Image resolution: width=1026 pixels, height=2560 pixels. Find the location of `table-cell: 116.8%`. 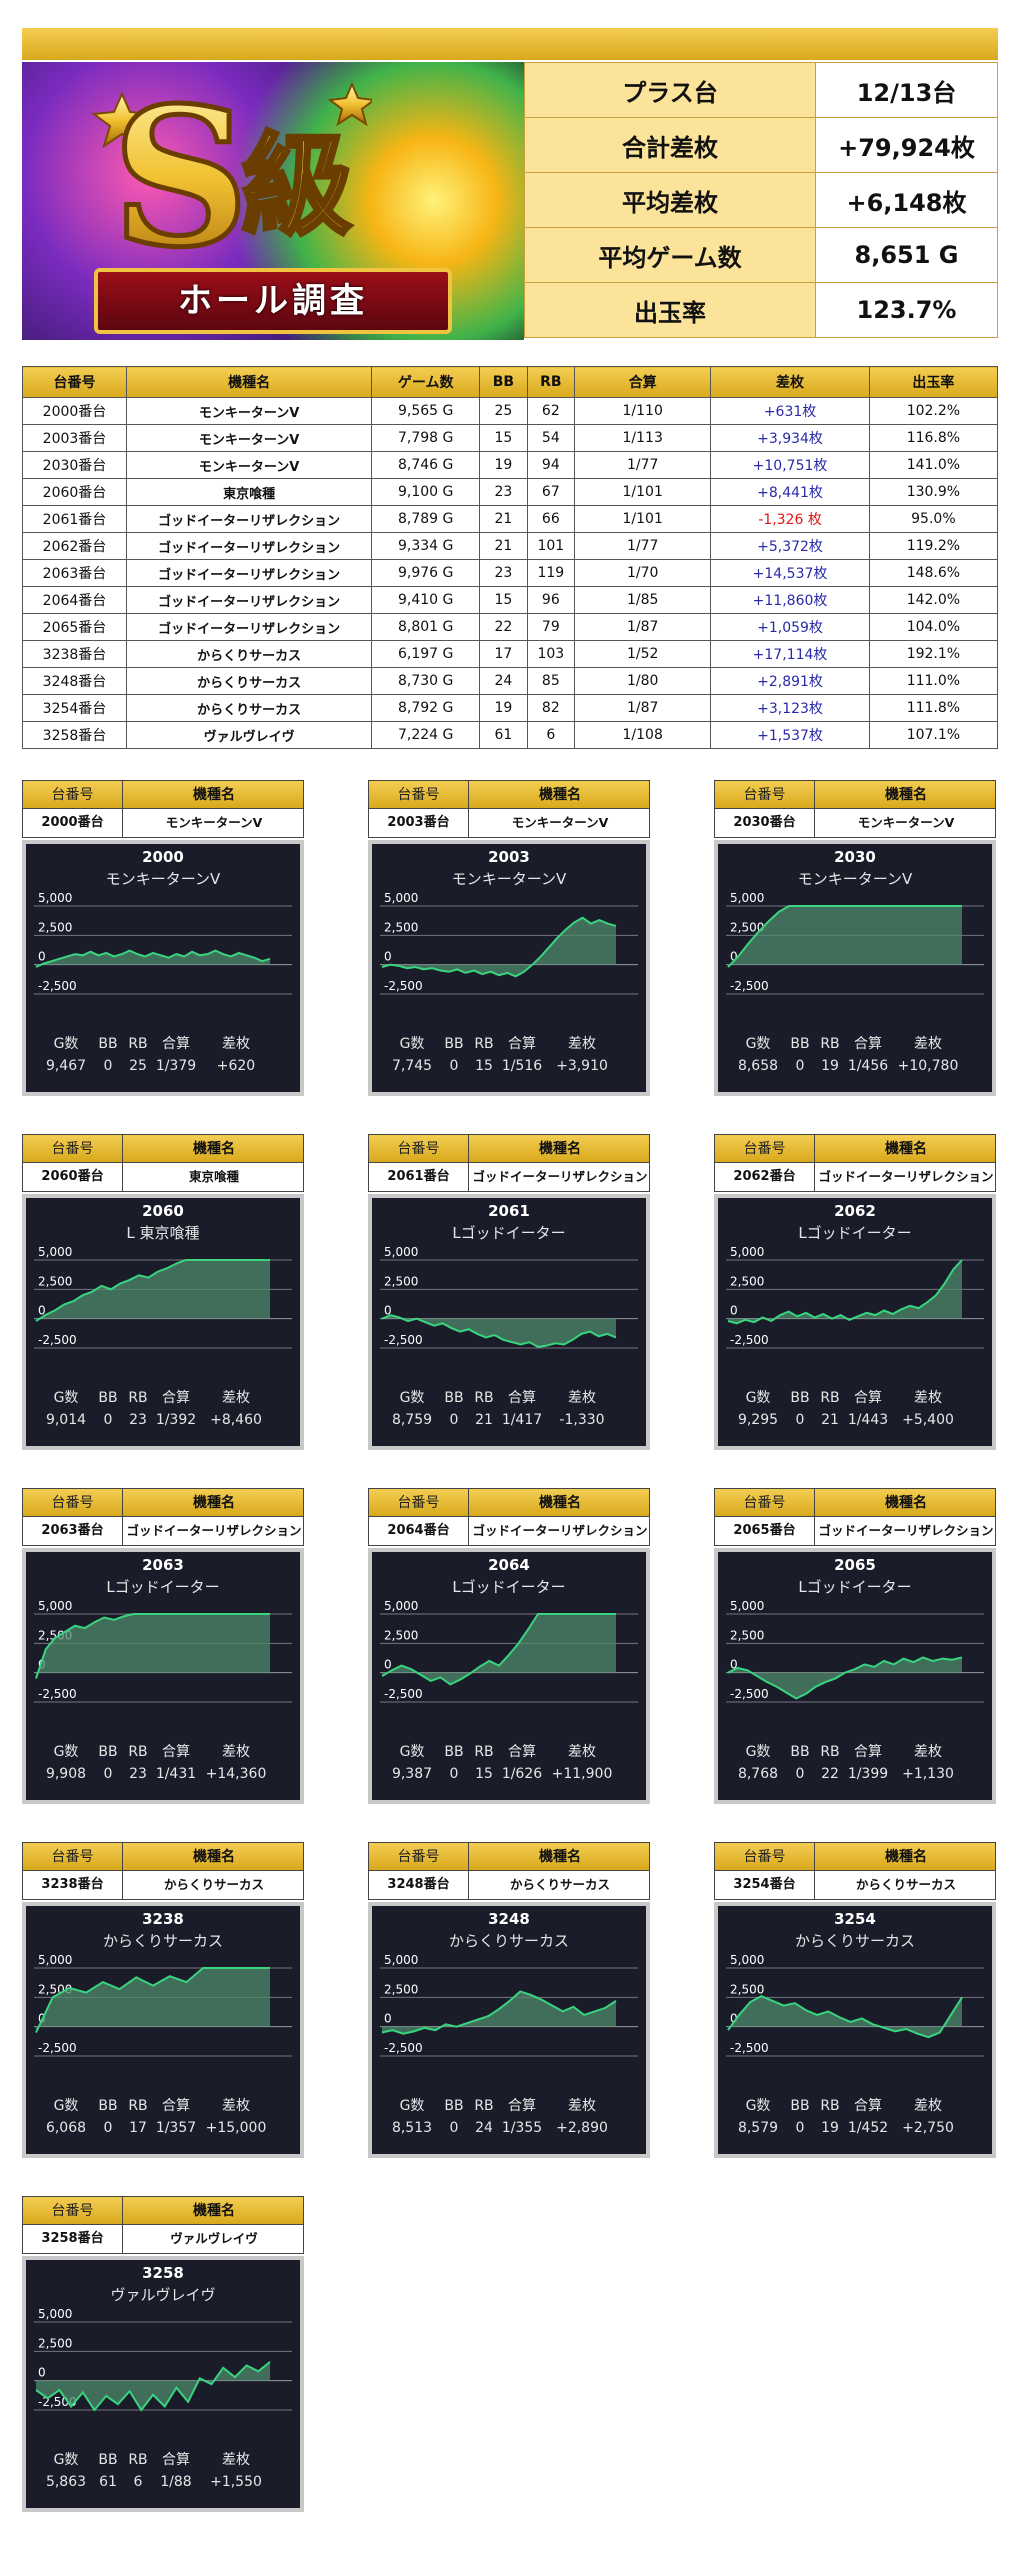

table-cell: 116.8% is located at coordinates (933, 438).